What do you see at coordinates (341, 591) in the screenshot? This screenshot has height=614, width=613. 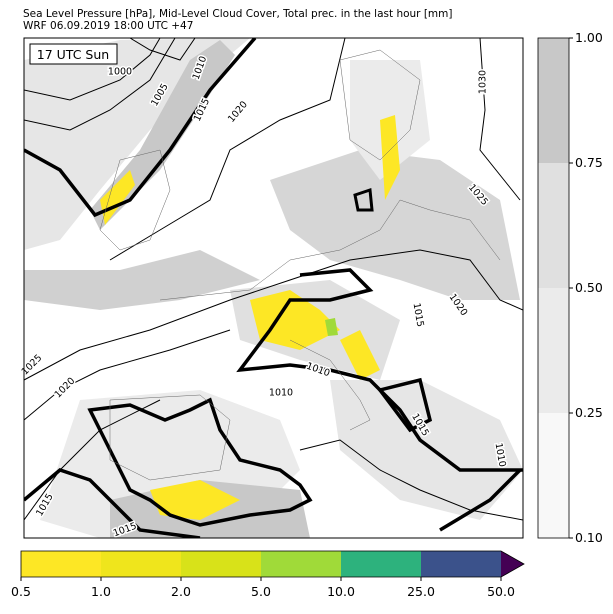 I see `tick-label: 10.0` at bounding box center [341, 591].